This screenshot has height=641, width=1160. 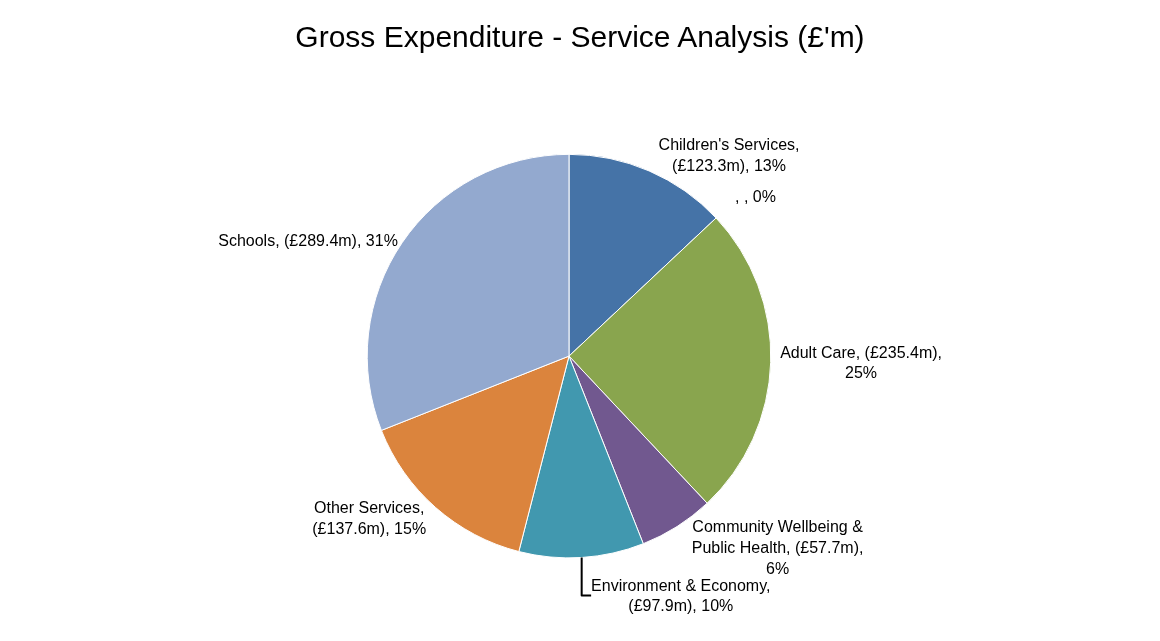 What do you see at coordinates (681, 595) in the screenshot?
I see `slice-label: Environment & Economy, (£97.9m), 10%` at bounding box center [681, 595].